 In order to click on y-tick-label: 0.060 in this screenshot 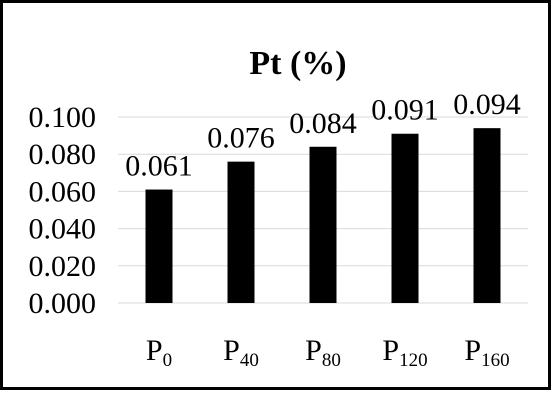, I will do `click(63, 191)`.